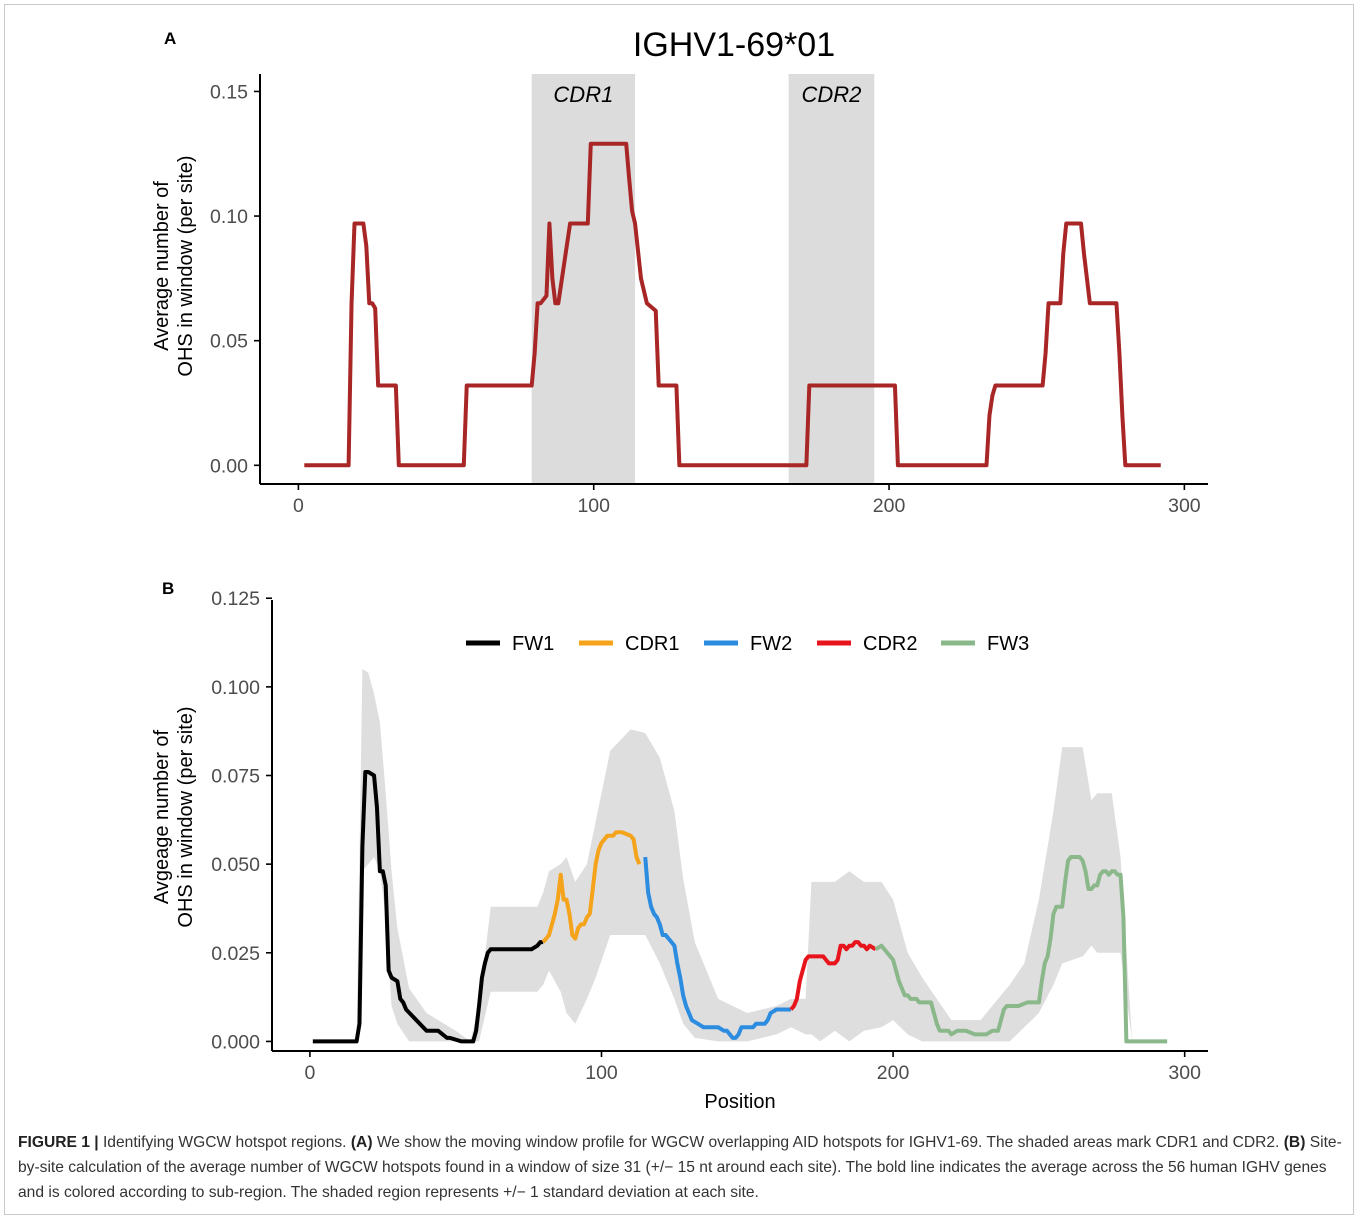 This screenshot has width=1358, height=1219. What do you see at coordinates (168, 588) in the screenshot?
I see `panel-b-label: B` at bounding box center [168, 588].